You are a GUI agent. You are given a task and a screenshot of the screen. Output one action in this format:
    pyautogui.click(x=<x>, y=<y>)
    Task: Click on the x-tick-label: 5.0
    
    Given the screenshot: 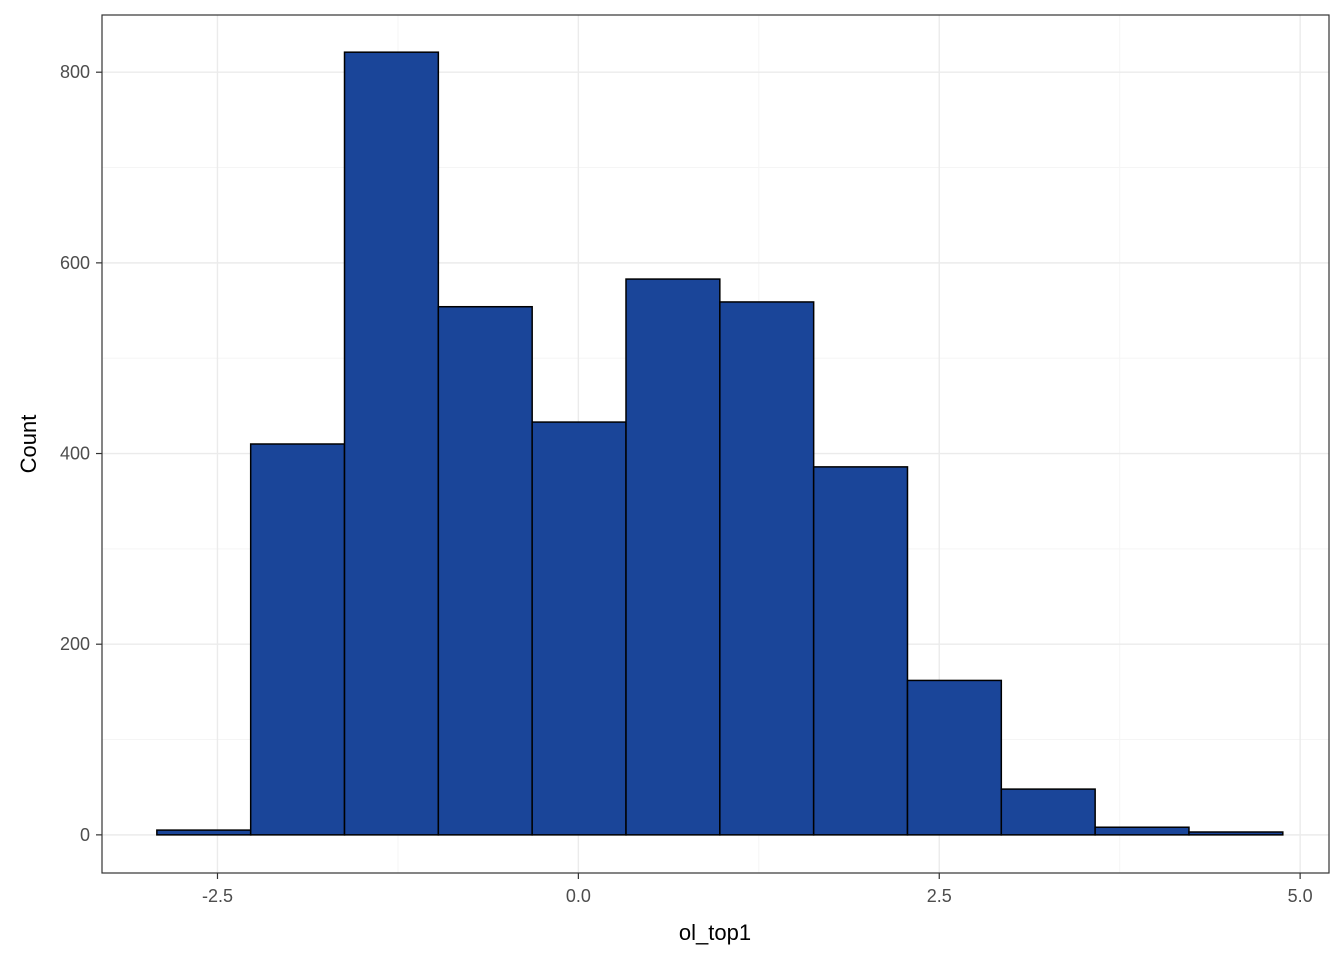 What is the action you would take?
    pyautogui.click(x=1300, y=896)
    